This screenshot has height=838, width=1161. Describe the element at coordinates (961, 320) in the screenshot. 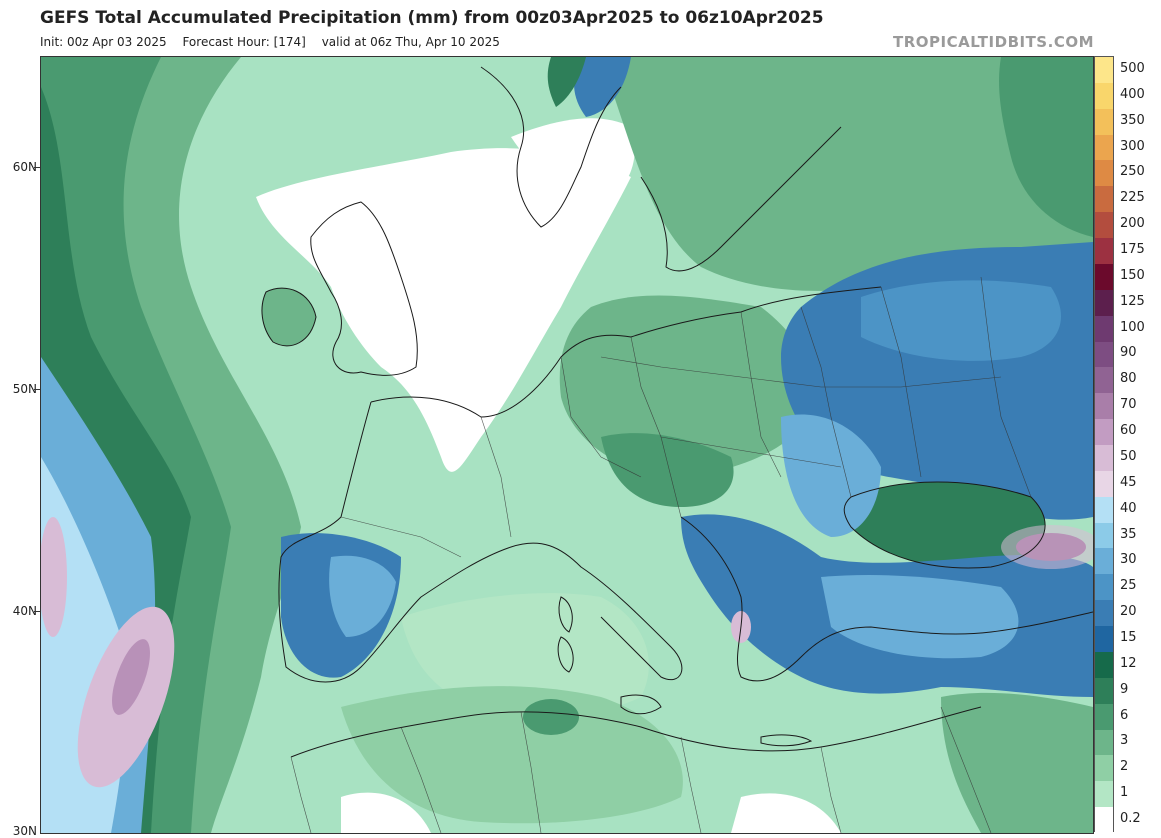

I see `precip-east-europe-light` at that location.